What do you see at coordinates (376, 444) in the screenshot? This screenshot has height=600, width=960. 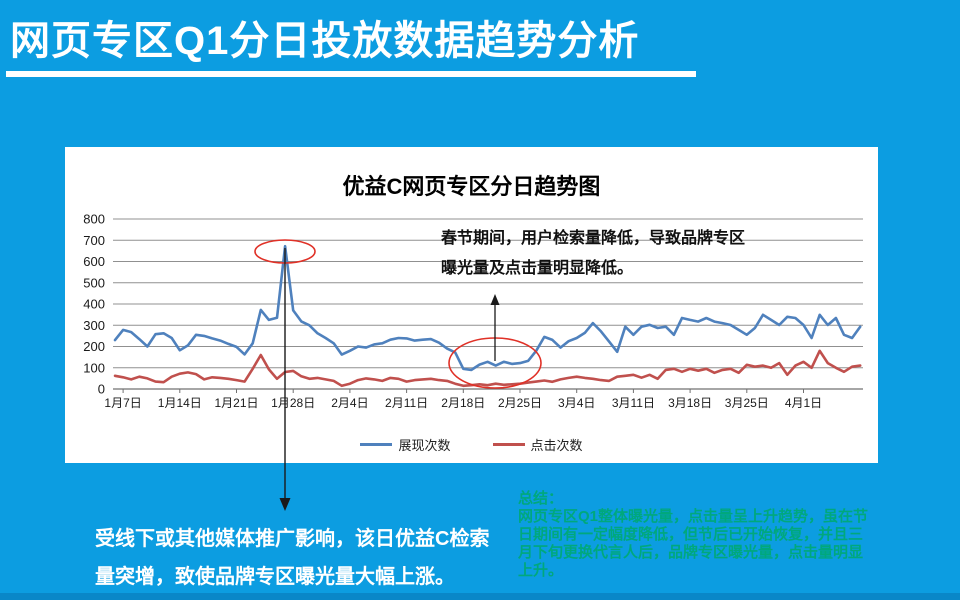 I see `legend-line-blue-icon` at bounding box center [376, 444].